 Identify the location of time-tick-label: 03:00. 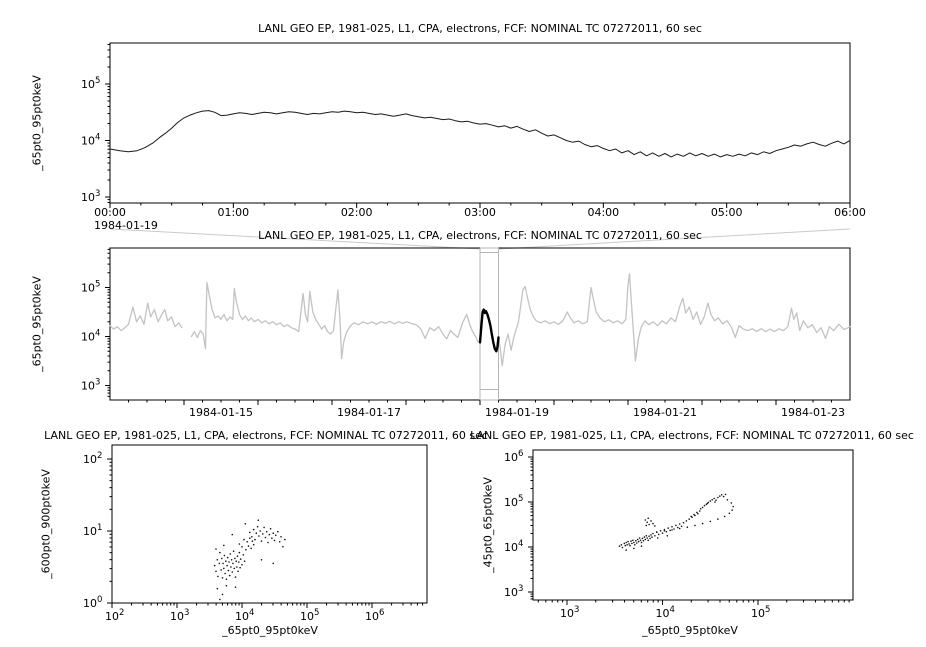
(480, 212).